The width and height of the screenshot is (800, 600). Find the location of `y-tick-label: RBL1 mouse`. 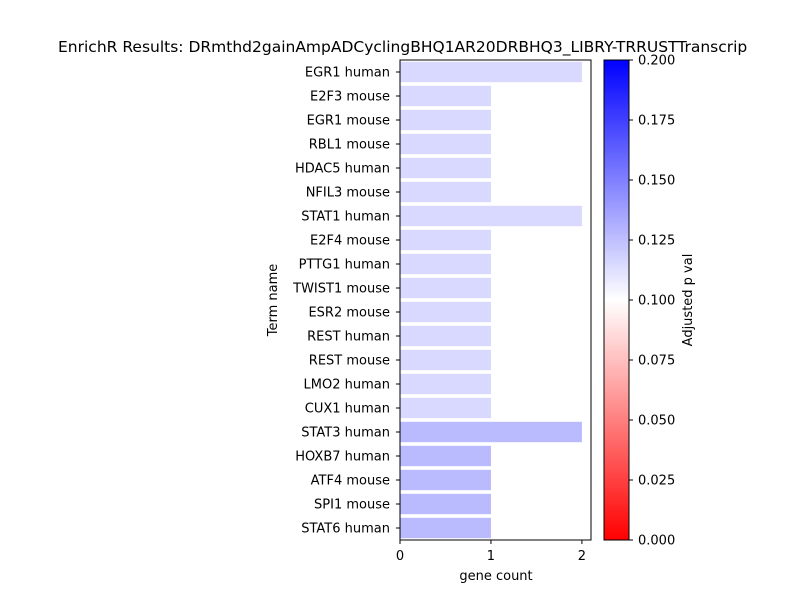

y-tick-label: RBL1 mouse is located at coordinates (349, 145).